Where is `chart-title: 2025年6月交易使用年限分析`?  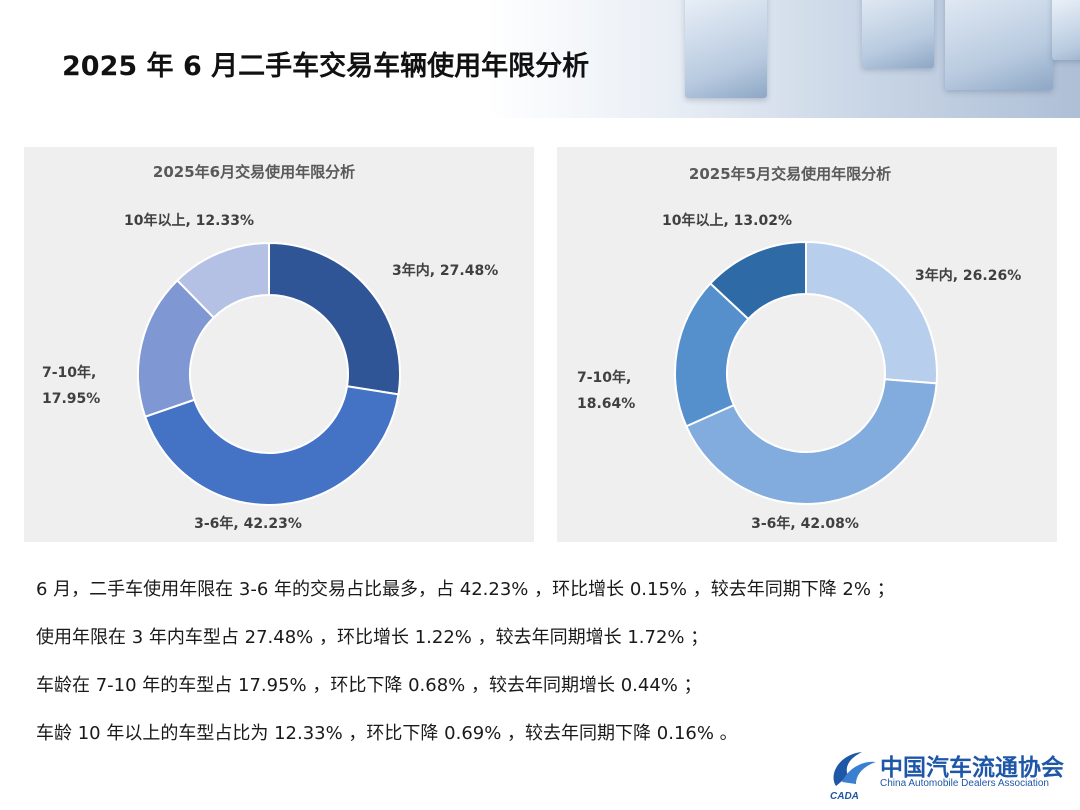 chart-title: 2025年6月交易使用年限分析 is located at coordinates (254, 172).